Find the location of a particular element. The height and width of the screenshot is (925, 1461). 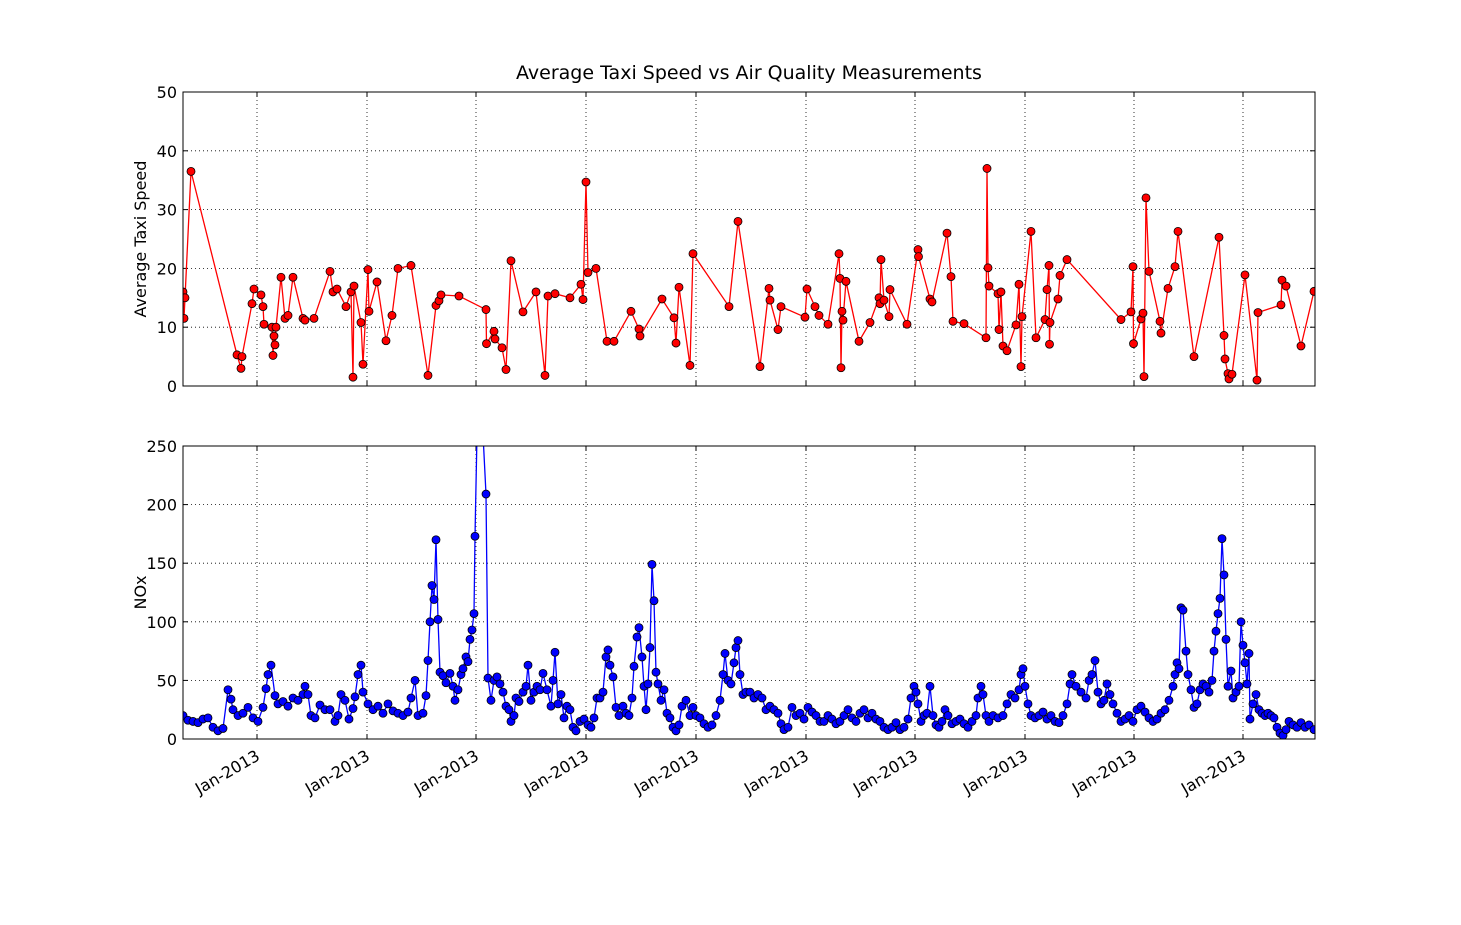

y-tick-label: 30 is located at coordinates (167, 210).